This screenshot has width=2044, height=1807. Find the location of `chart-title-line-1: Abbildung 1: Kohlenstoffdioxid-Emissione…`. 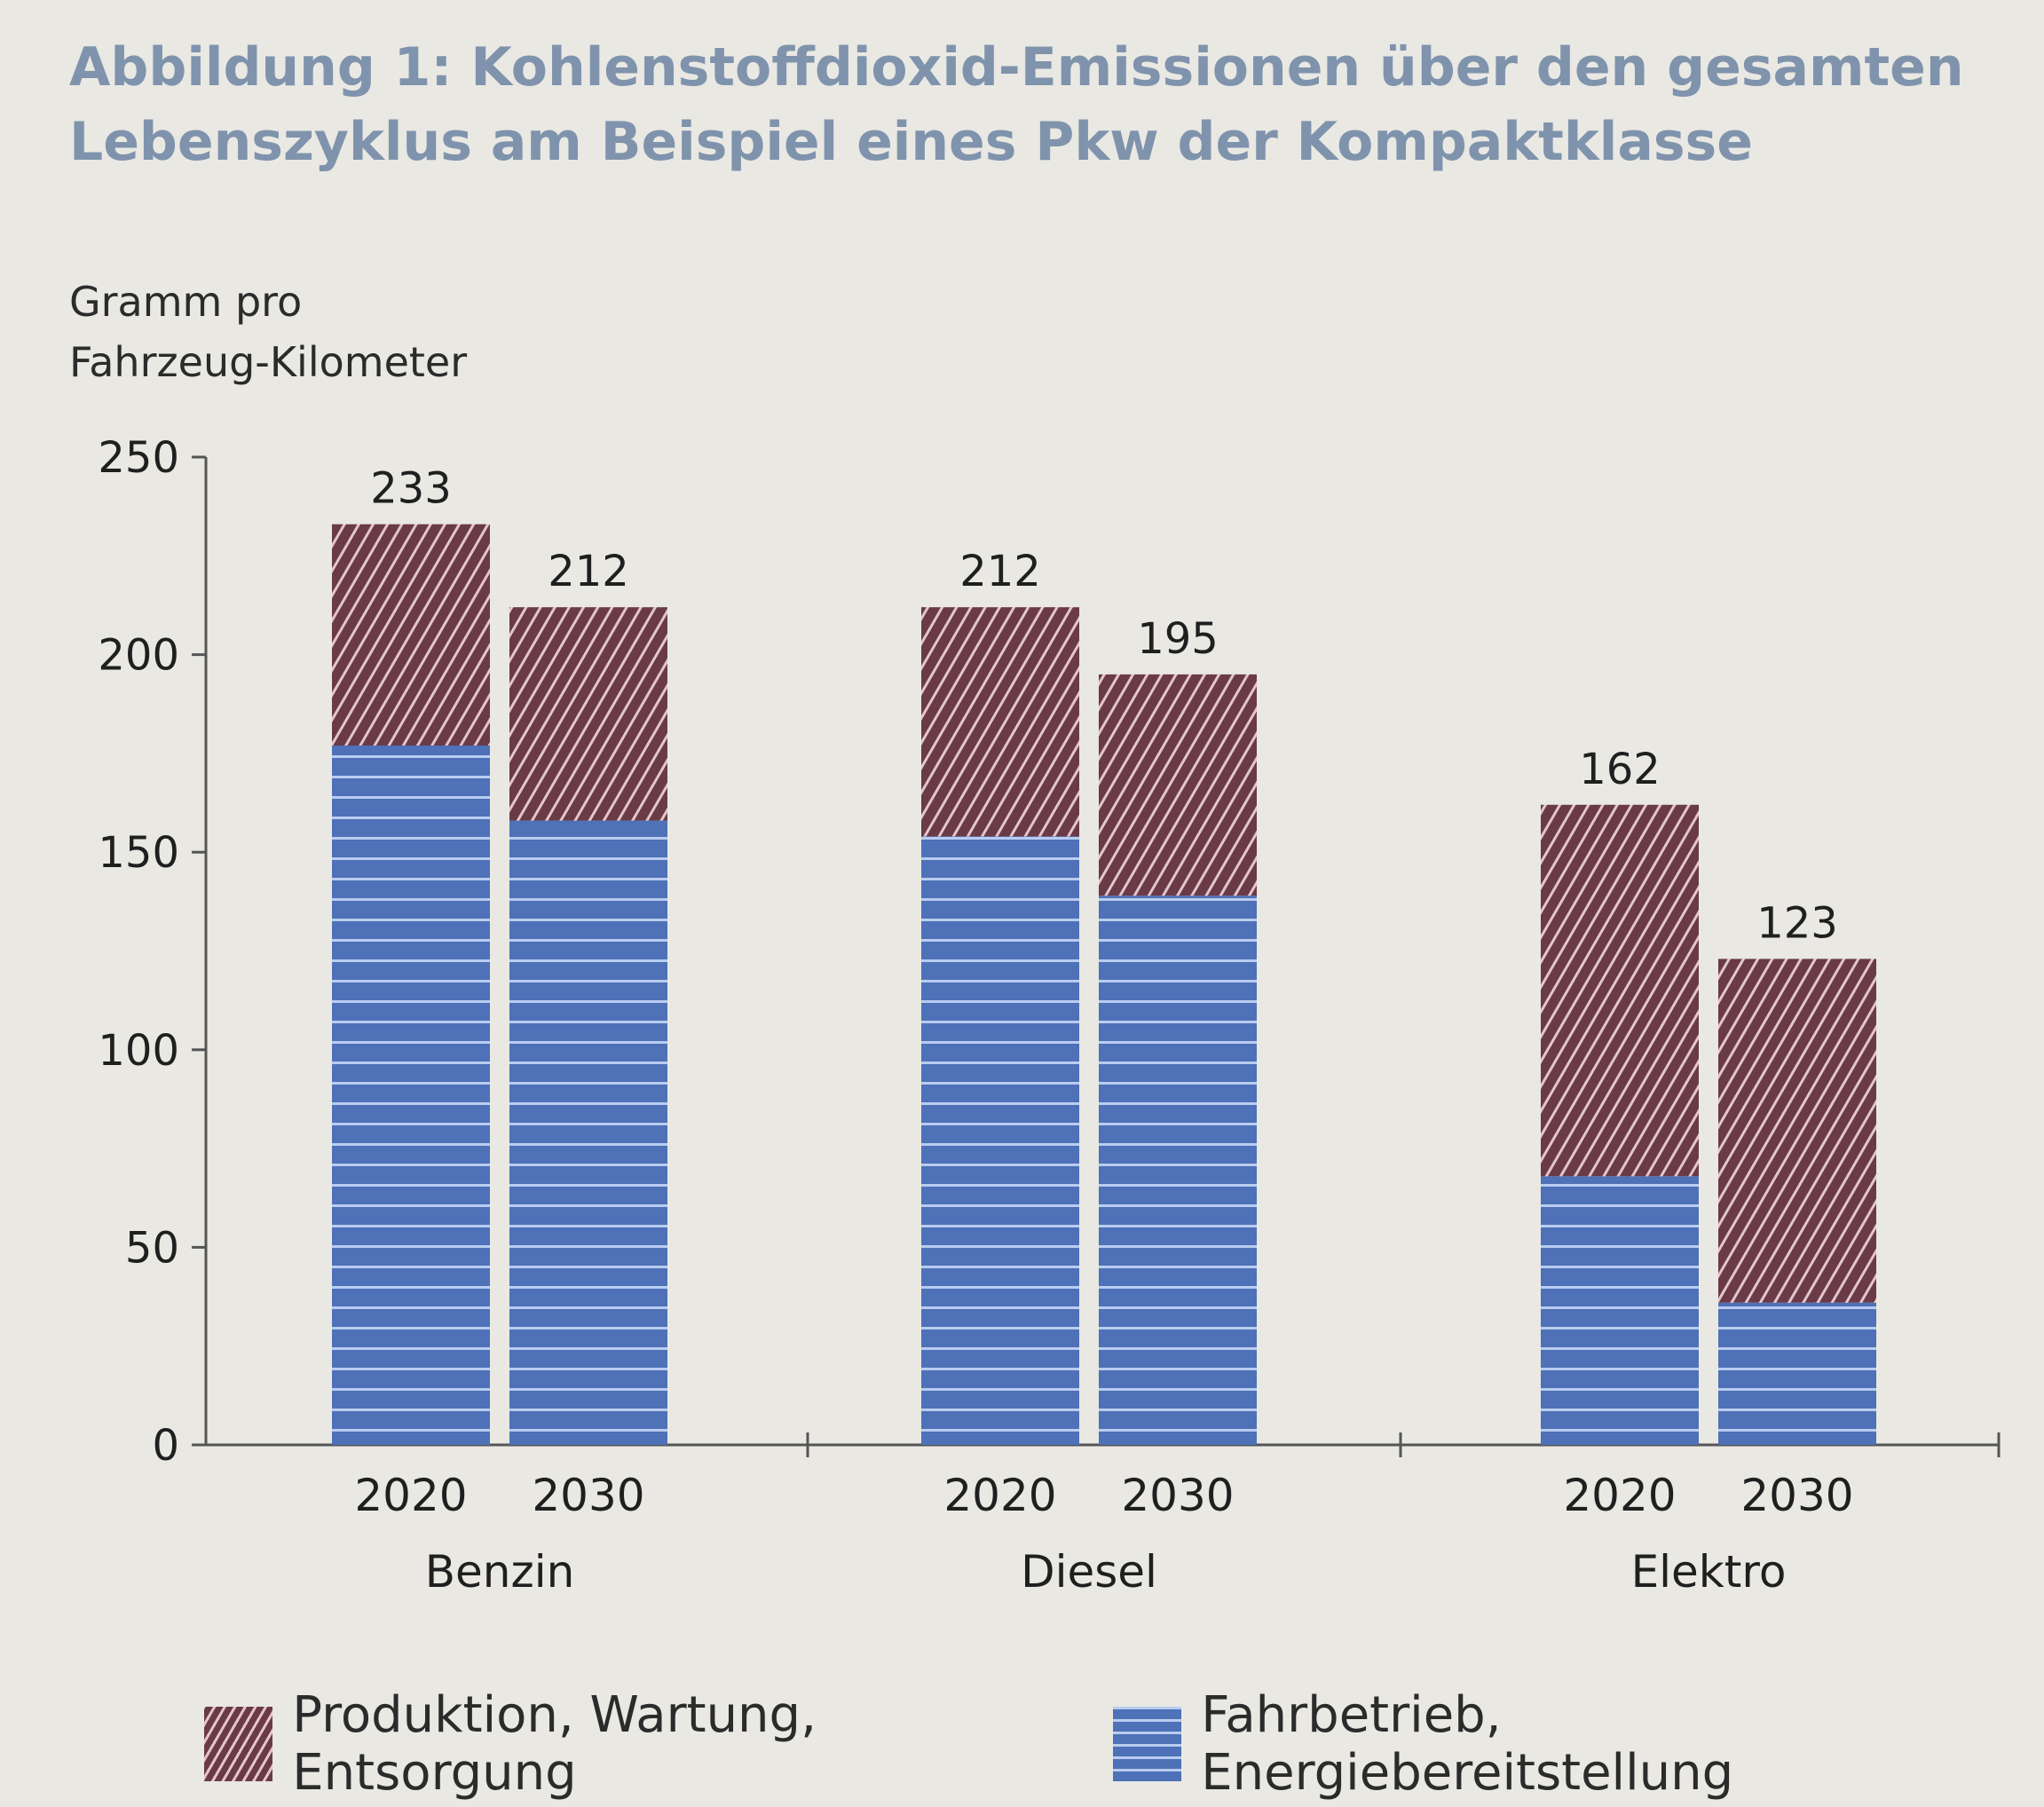

chart-title-line-1: Abbildung 1: Kohlenstoffdioxid-Emissione… is located at coordinates (1016, 67).